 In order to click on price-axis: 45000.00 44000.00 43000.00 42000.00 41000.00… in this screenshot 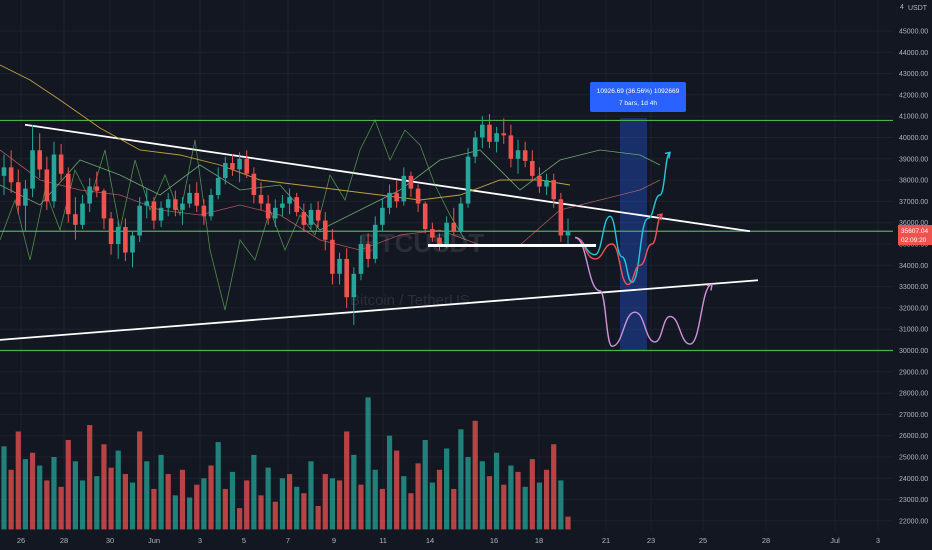, I will do `click(913, 277)`.